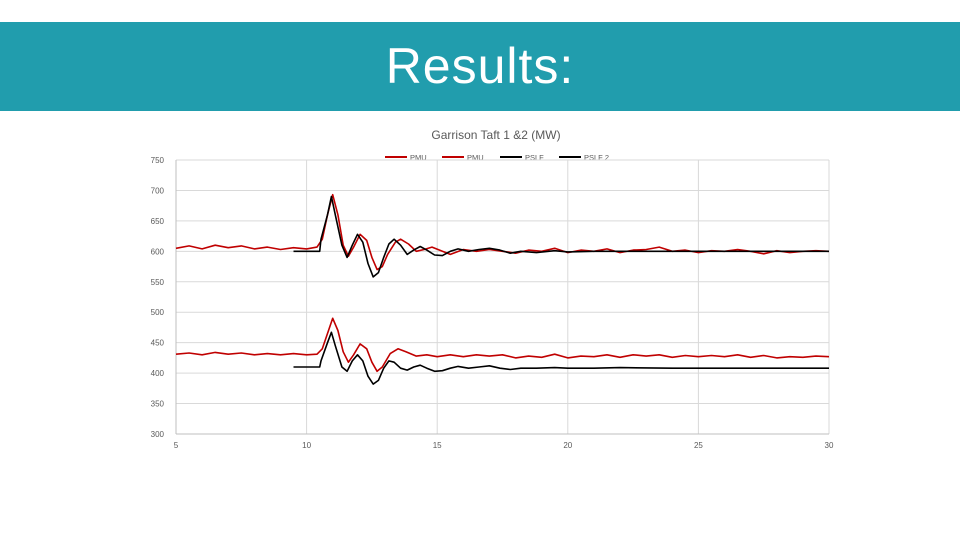 The image size is (960, 540). Describe the element at coordinates (158, 160) in the screenshot. I see `y-tick-label: 750` at that location.